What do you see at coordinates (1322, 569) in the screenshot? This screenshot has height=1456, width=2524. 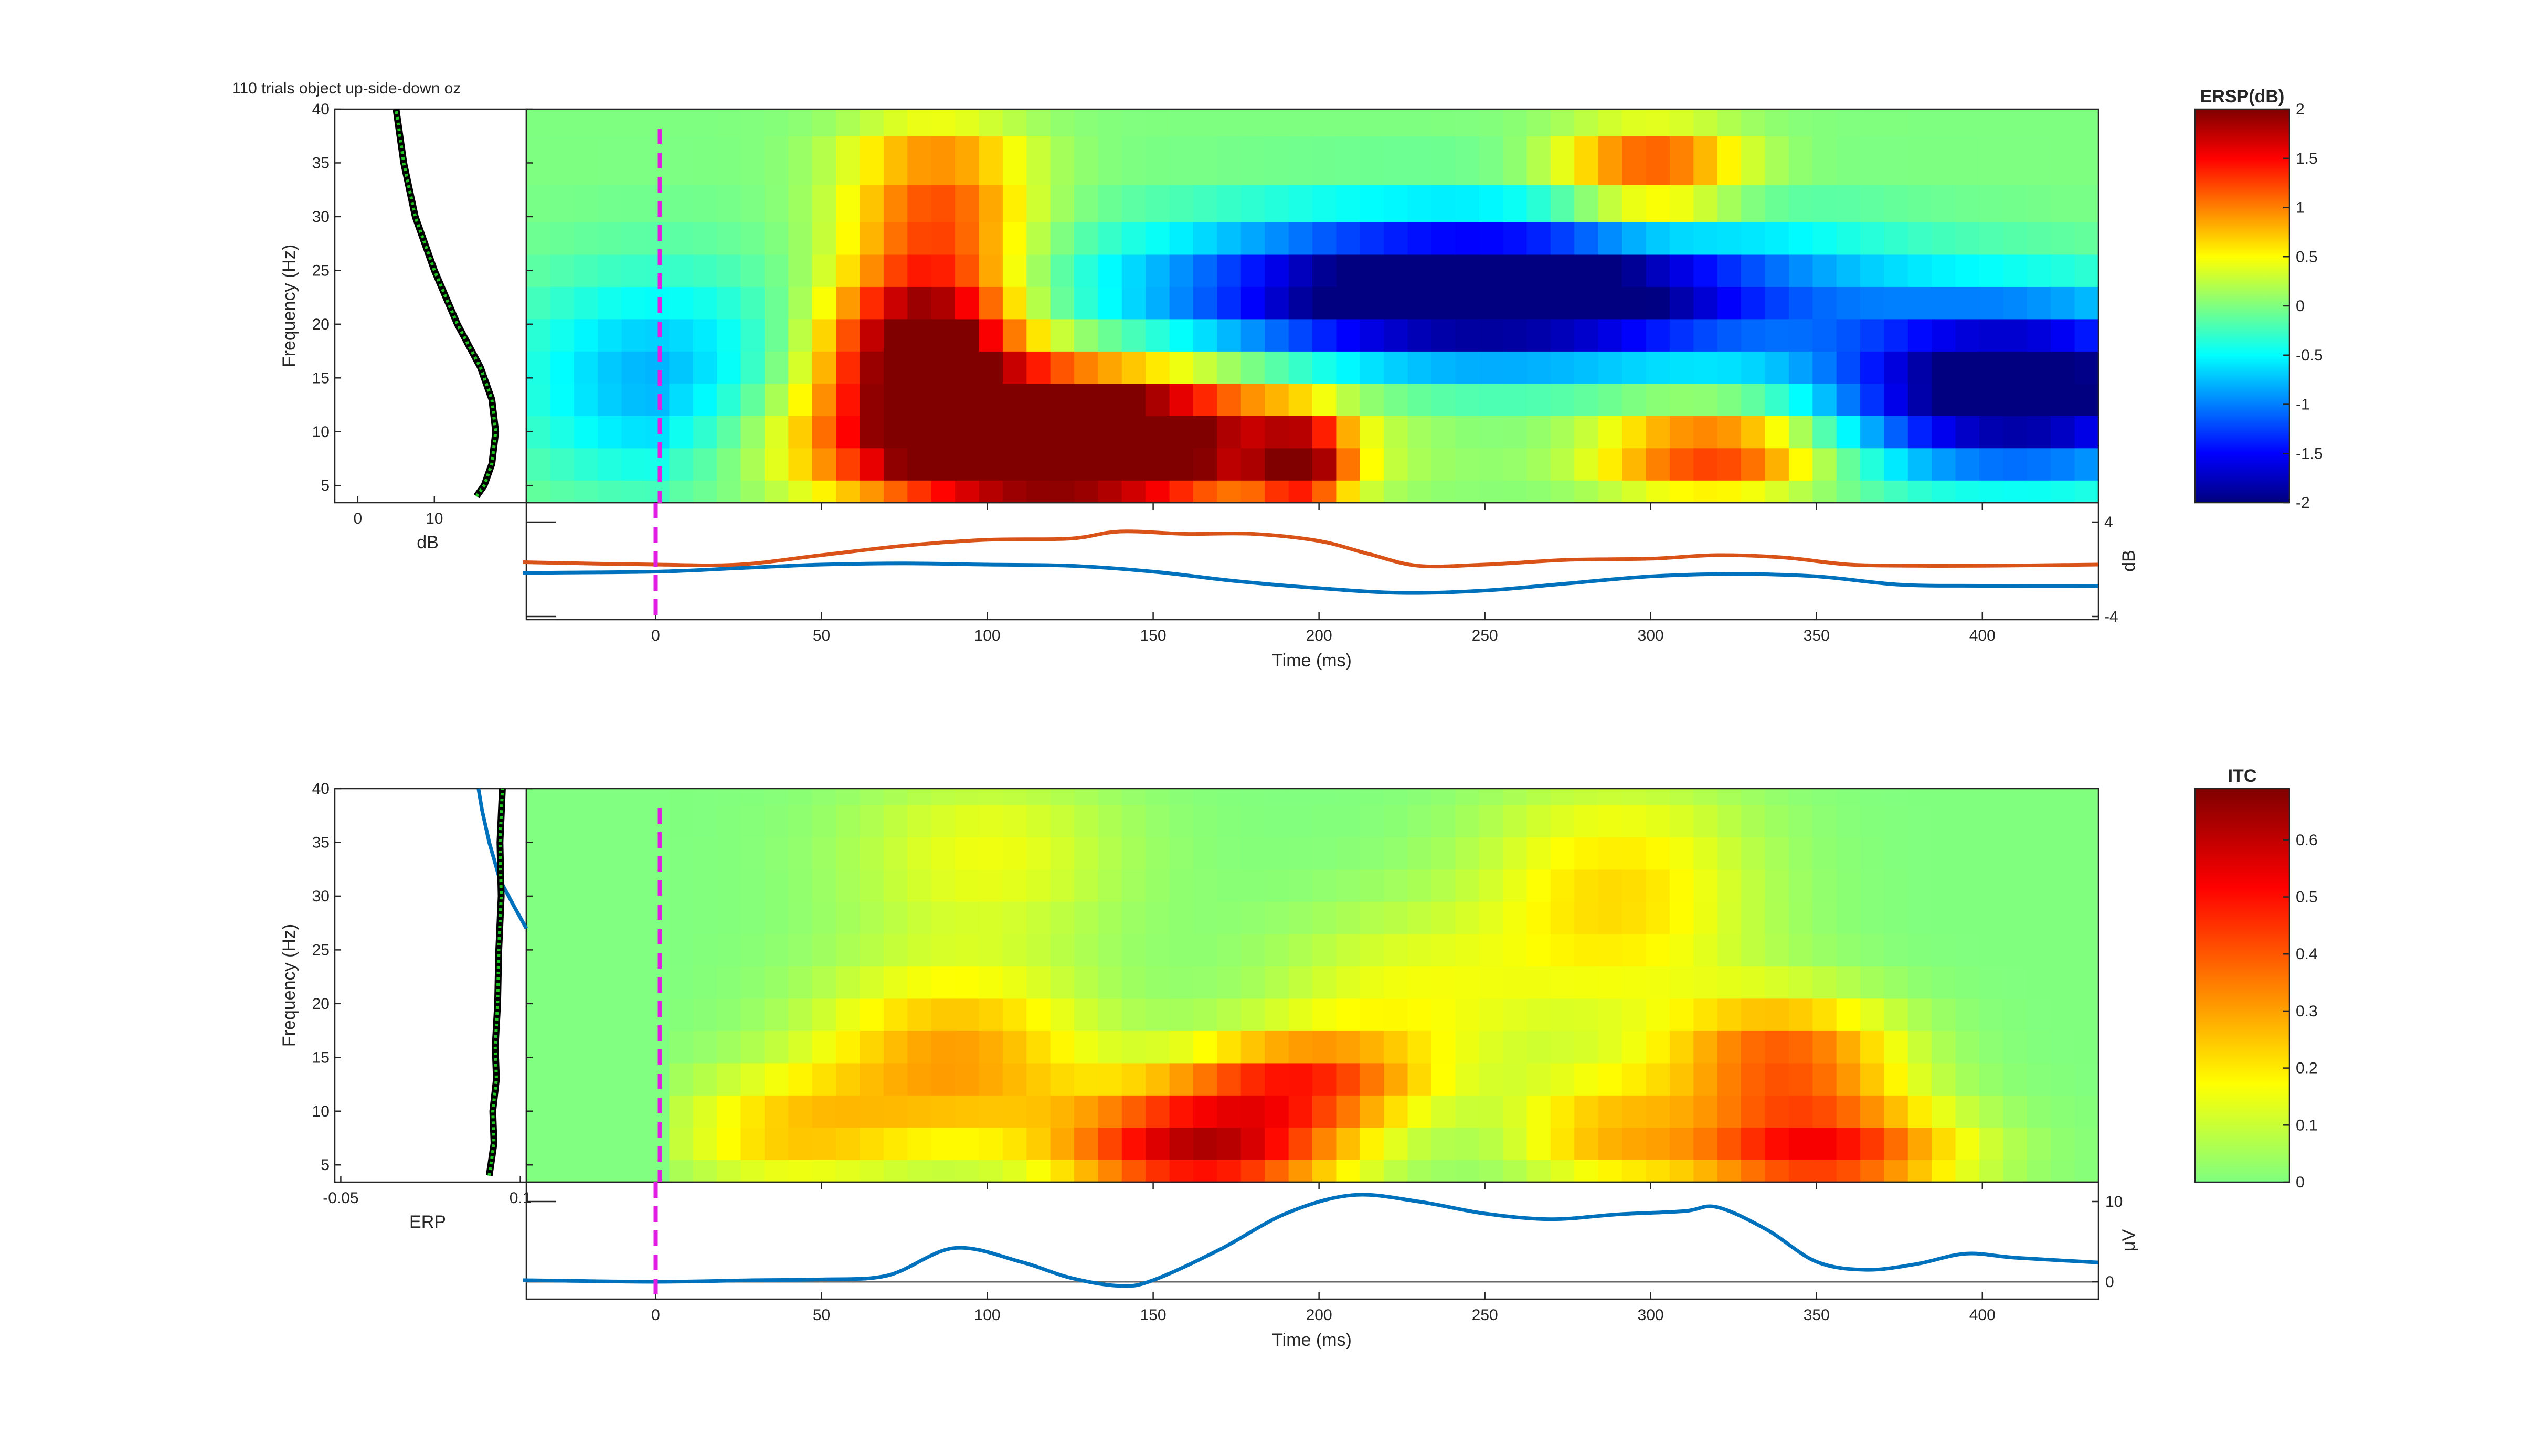 I see `ersp-trace-yaxis: 4-4` at bounding box center [1322, 569].